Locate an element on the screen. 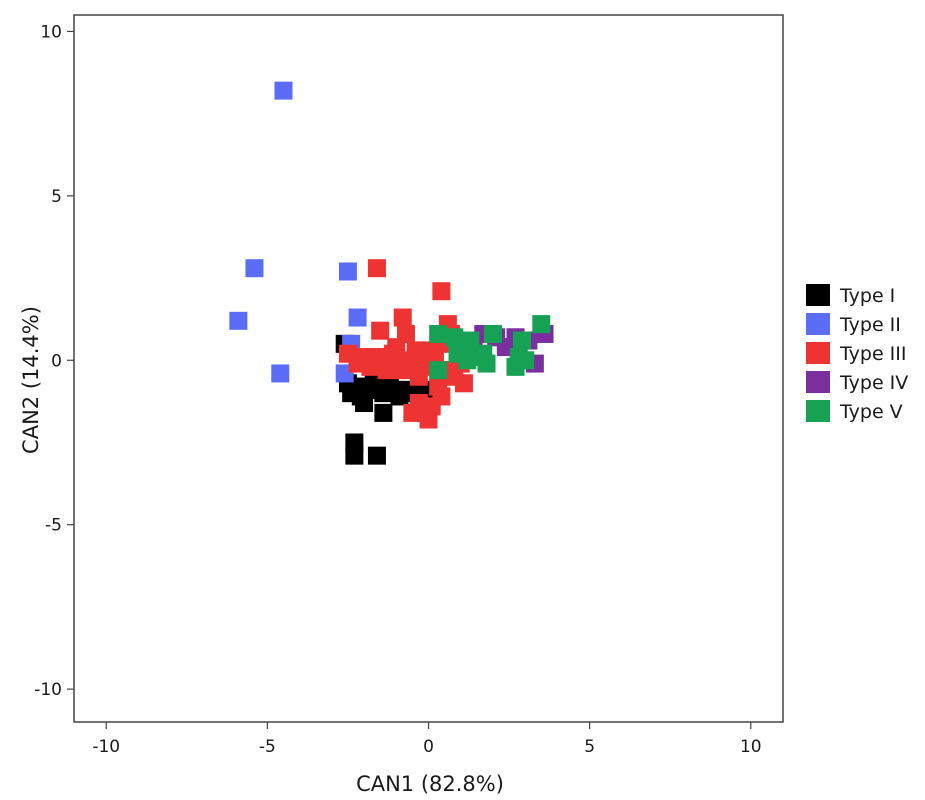  x-tick-label: -10 is located at coordinates (106, 747).